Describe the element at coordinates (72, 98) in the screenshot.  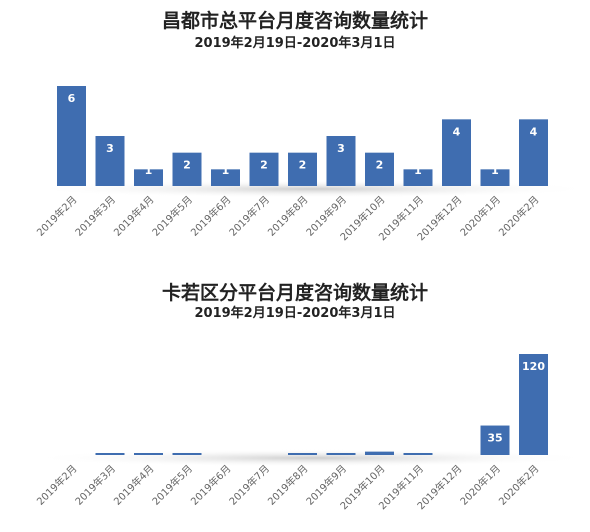
I see `data-label: 6` at that location.